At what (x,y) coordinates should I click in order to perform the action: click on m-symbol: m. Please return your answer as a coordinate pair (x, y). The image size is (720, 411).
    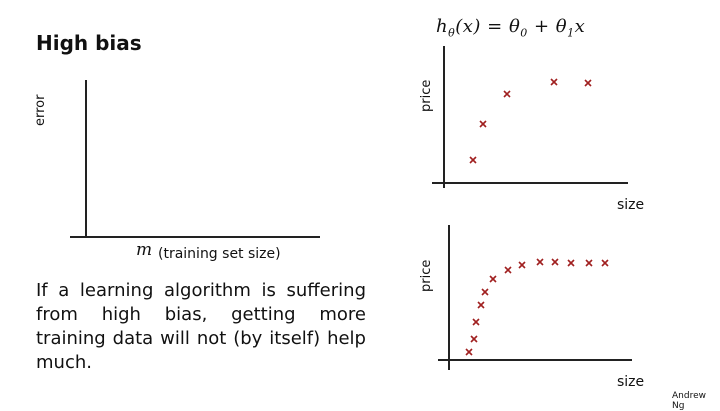
    Looking at the image, I should click on (144, 250).